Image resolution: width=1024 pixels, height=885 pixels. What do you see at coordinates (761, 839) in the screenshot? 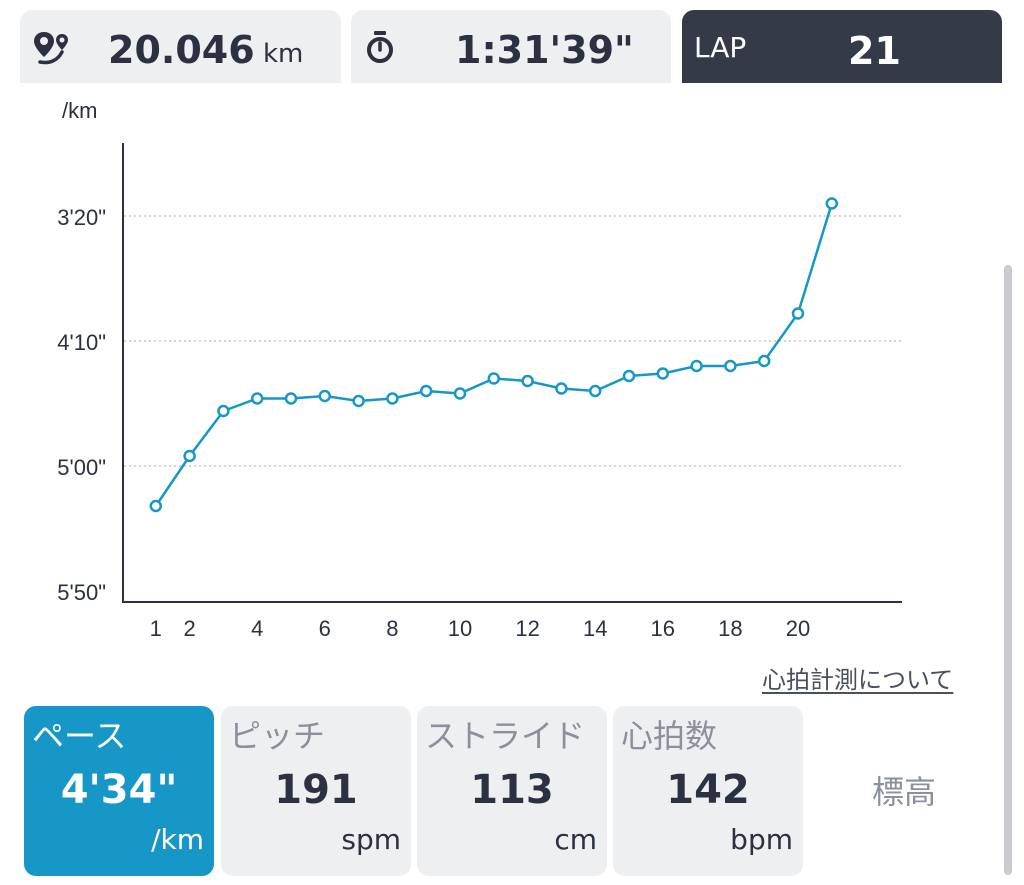
I see `metric-unit: bpm` at bounding box center [761, 839].